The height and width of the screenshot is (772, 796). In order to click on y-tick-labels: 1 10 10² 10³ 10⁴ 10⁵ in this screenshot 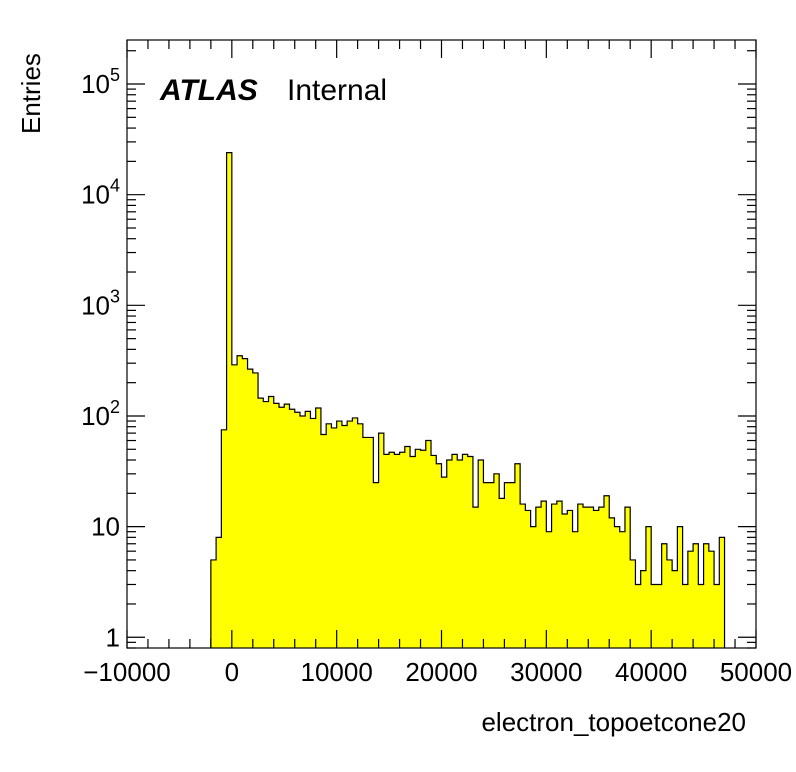, I will do `click(100, 358)`.